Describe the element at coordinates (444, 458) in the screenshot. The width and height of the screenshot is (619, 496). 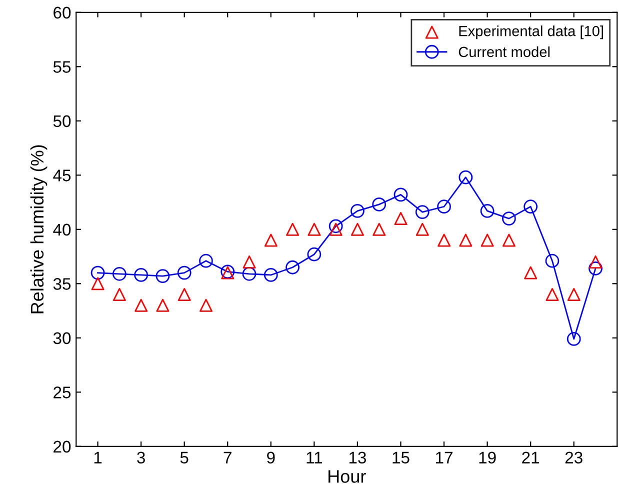
I see `x-tick-label: 17` at that location.